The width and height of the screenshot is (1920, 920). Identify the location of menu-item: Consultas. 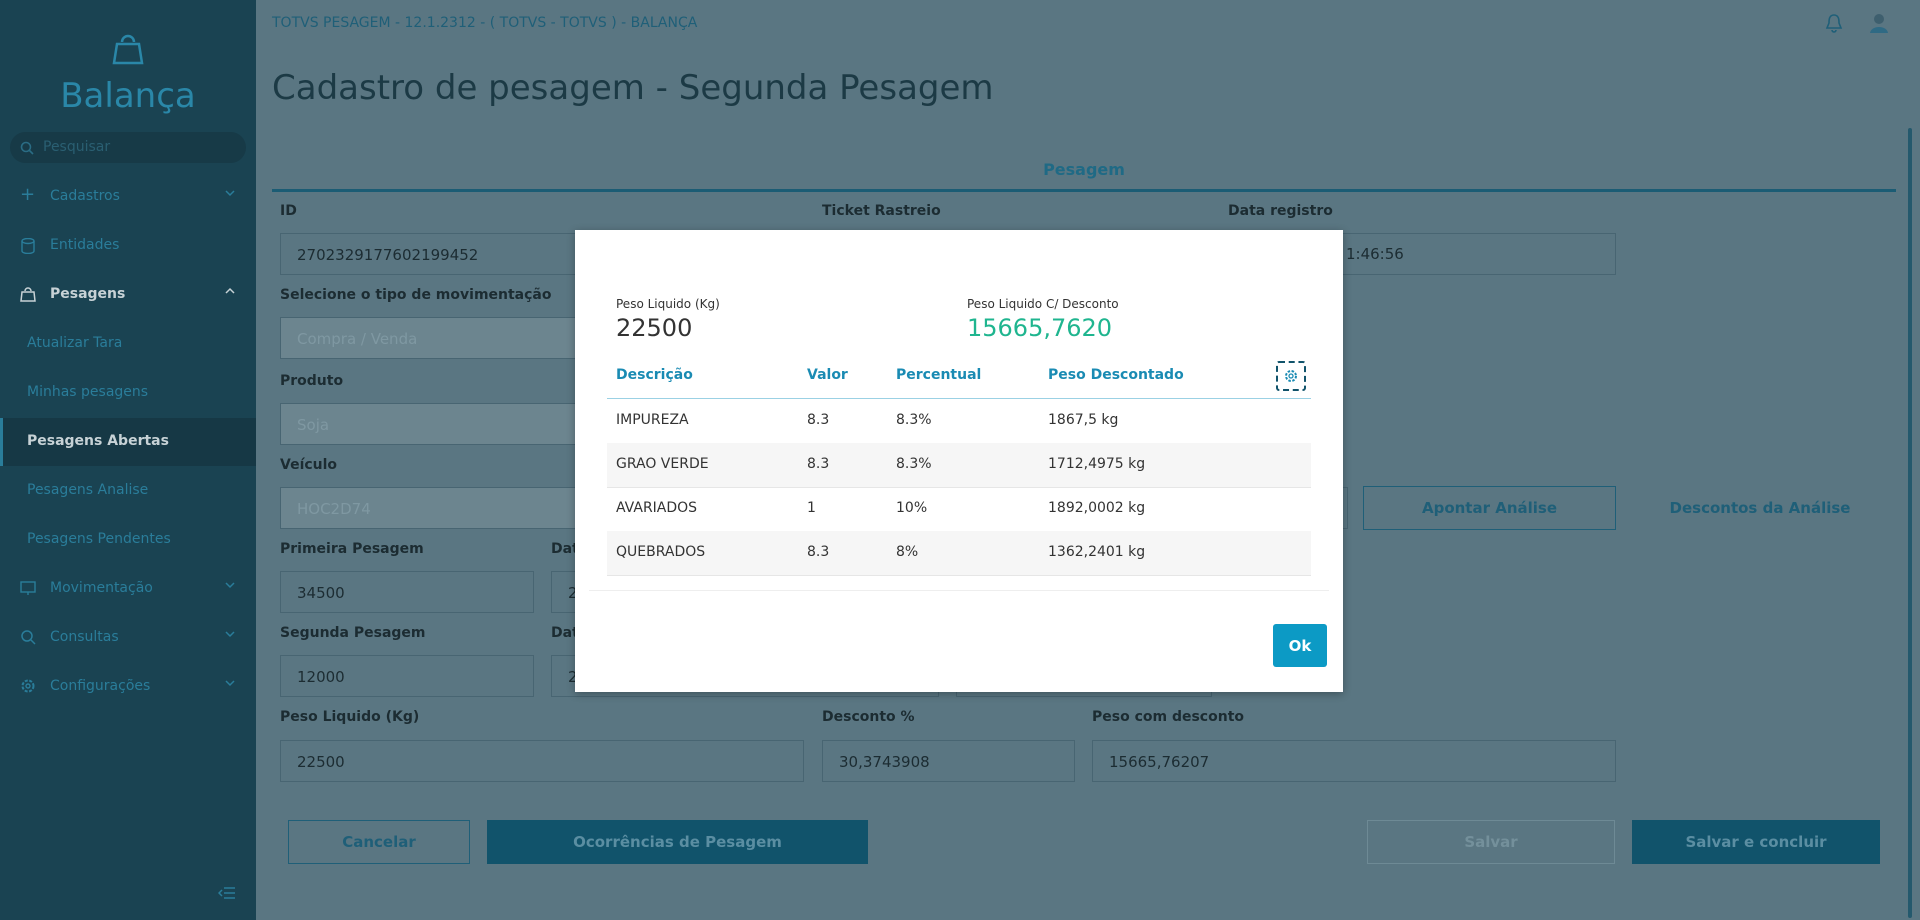
(128, 638).